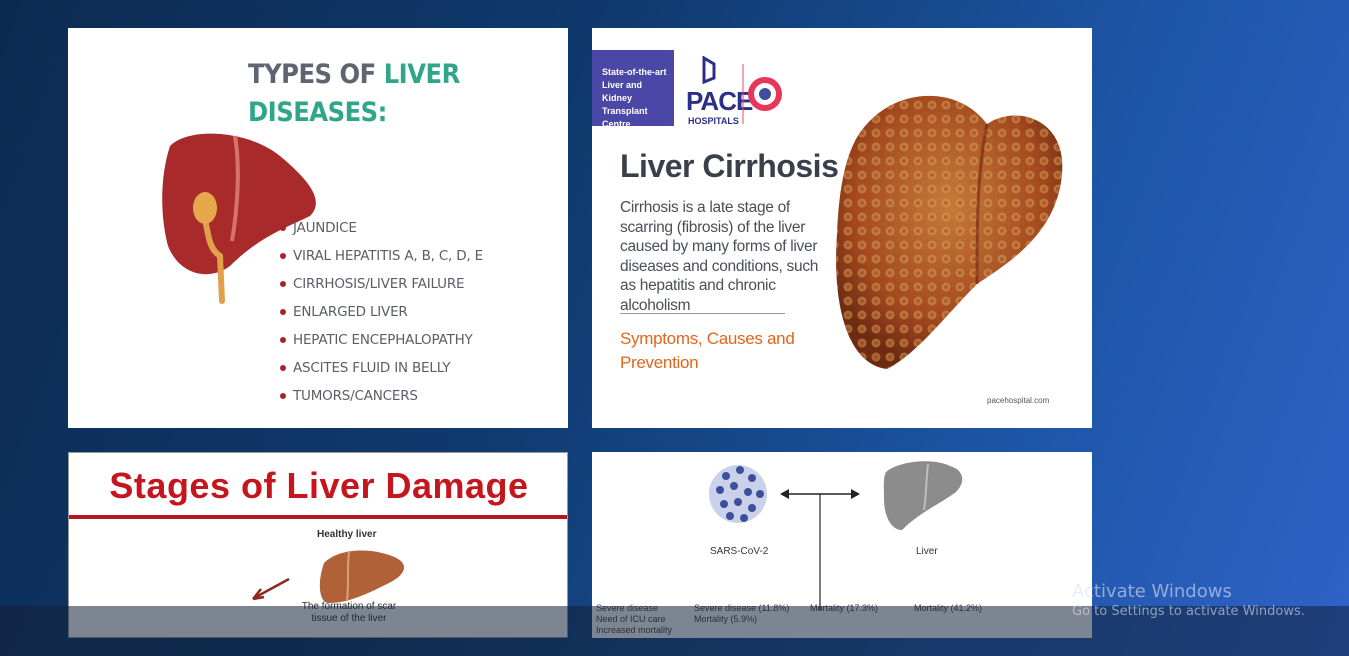 The height and width of the screenshot is (656, 1349). Describe the element at coordinates (1152, 591) in the screenshot. I see `activate-windows-title: Activate Windows` at that location.